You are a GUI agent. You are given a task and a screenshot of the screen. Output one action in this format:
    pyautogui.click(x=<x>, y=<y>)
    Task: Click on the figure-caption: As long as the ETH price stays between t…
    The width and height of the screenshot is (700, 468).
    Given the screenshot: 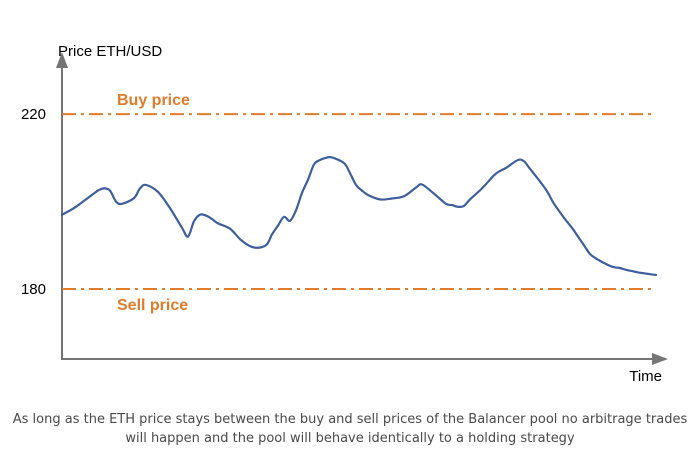 What is the action you would take?
    pyautogui.click(x=350, y=429)
    